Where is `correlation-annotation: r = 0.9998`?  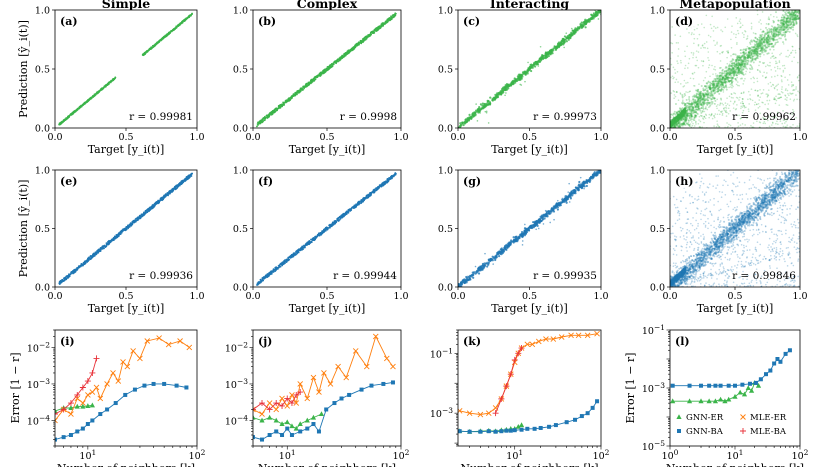 correlation-annotation: r = 0.9998 is located at coordinates (368, 117).